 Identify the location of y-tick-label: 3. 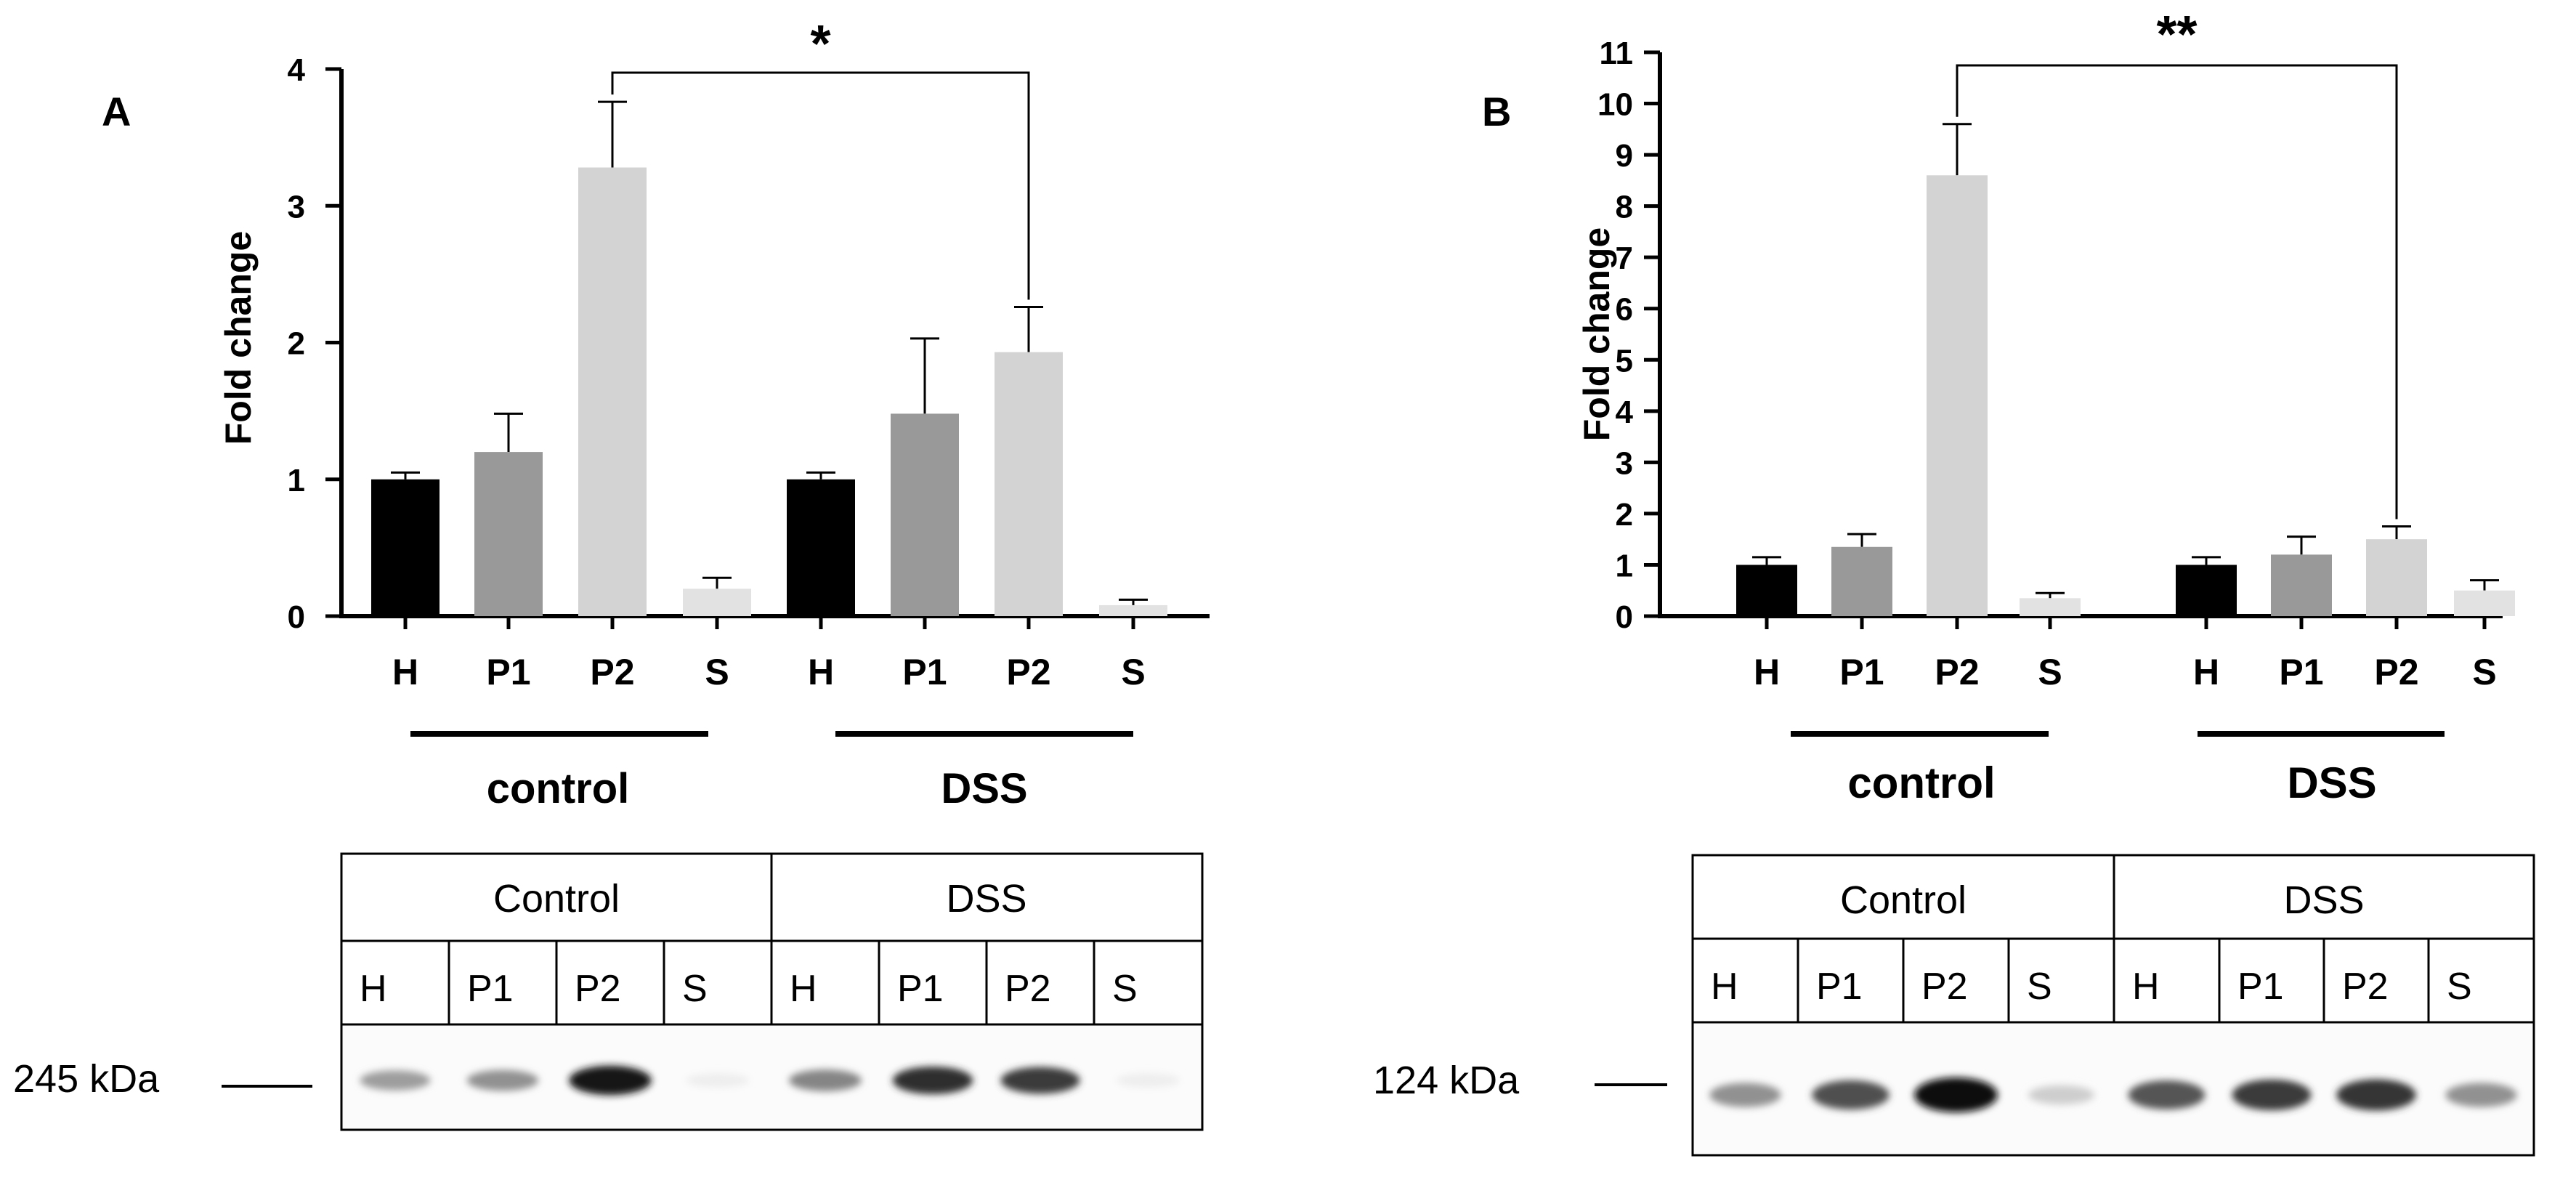
(1625, 463).